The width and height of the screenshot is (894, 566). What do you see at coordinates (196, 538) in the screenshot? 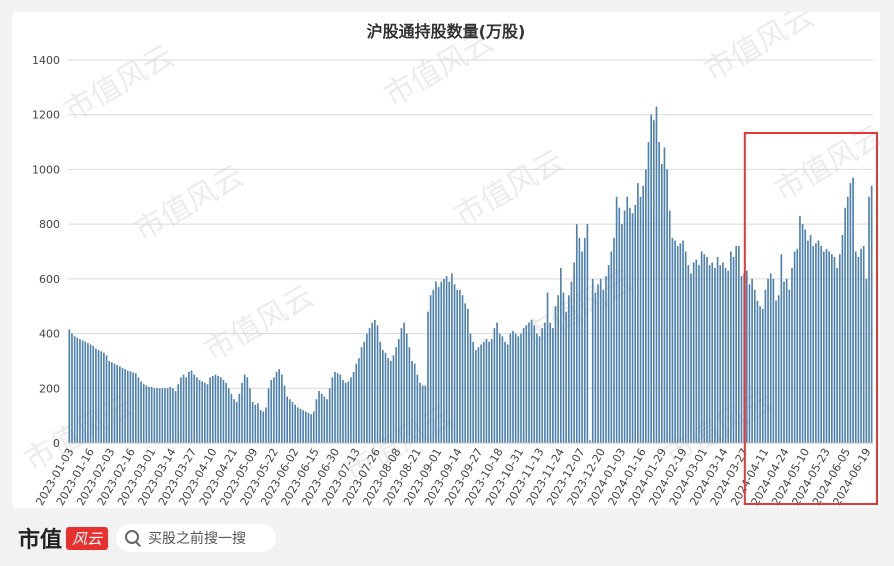
I see `search-input: 买股之前搜一搜` at bounding box center [196, 538].